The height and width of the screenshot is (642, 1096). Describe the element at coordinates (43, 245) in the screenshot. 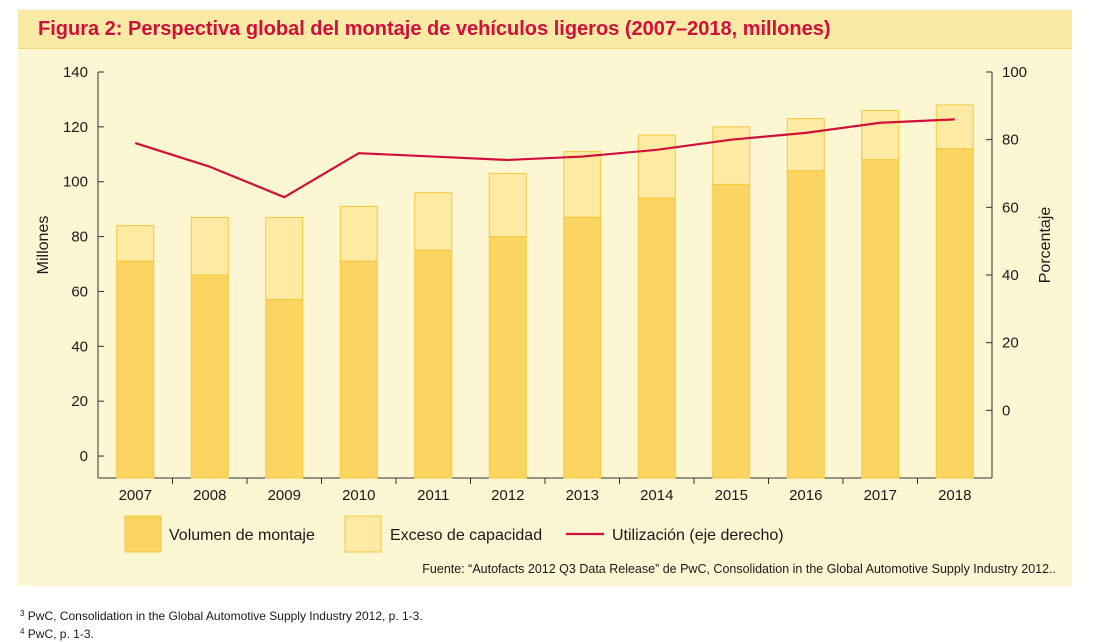

I see `y-axis-title: Millones` at that location.